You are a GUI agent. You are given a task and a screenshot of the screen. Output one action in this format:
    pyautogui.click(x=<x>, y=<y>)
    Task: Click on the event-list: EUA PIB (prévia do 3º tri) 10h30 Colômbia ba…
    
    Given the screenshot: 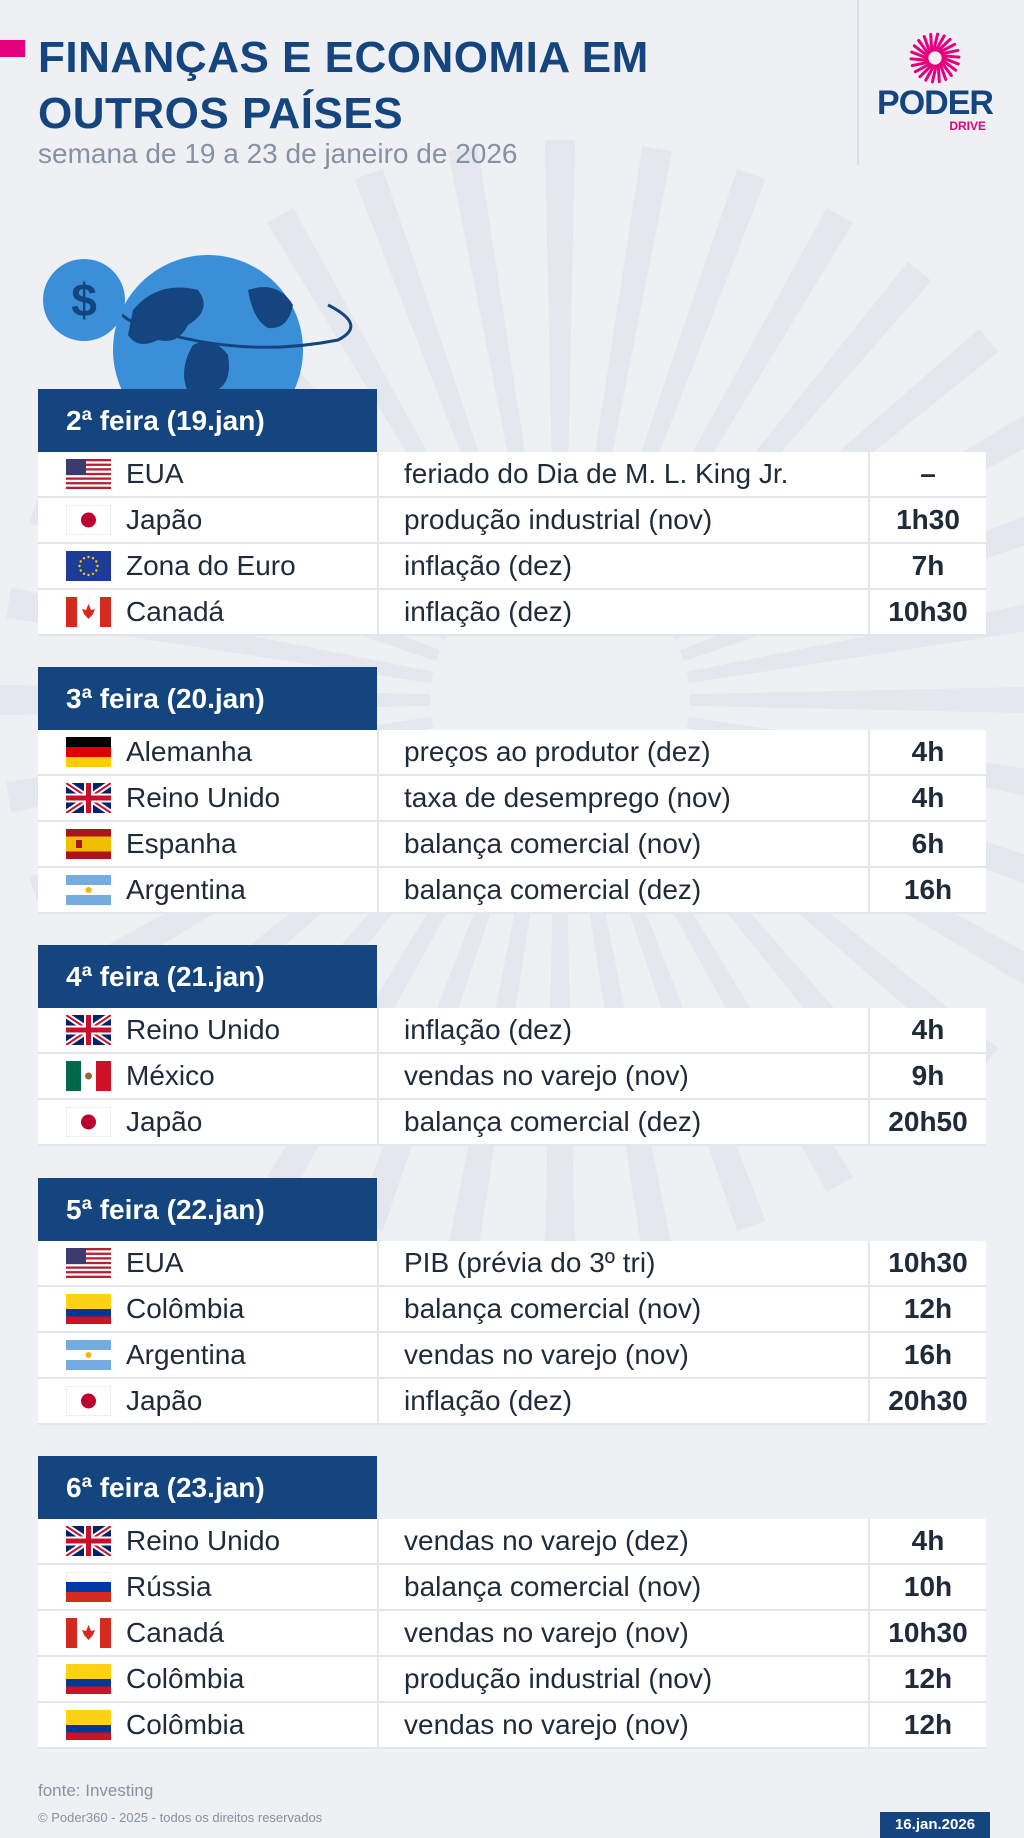 What is the action you would take?
    pyautogui.click(x=512, y=1333)
    